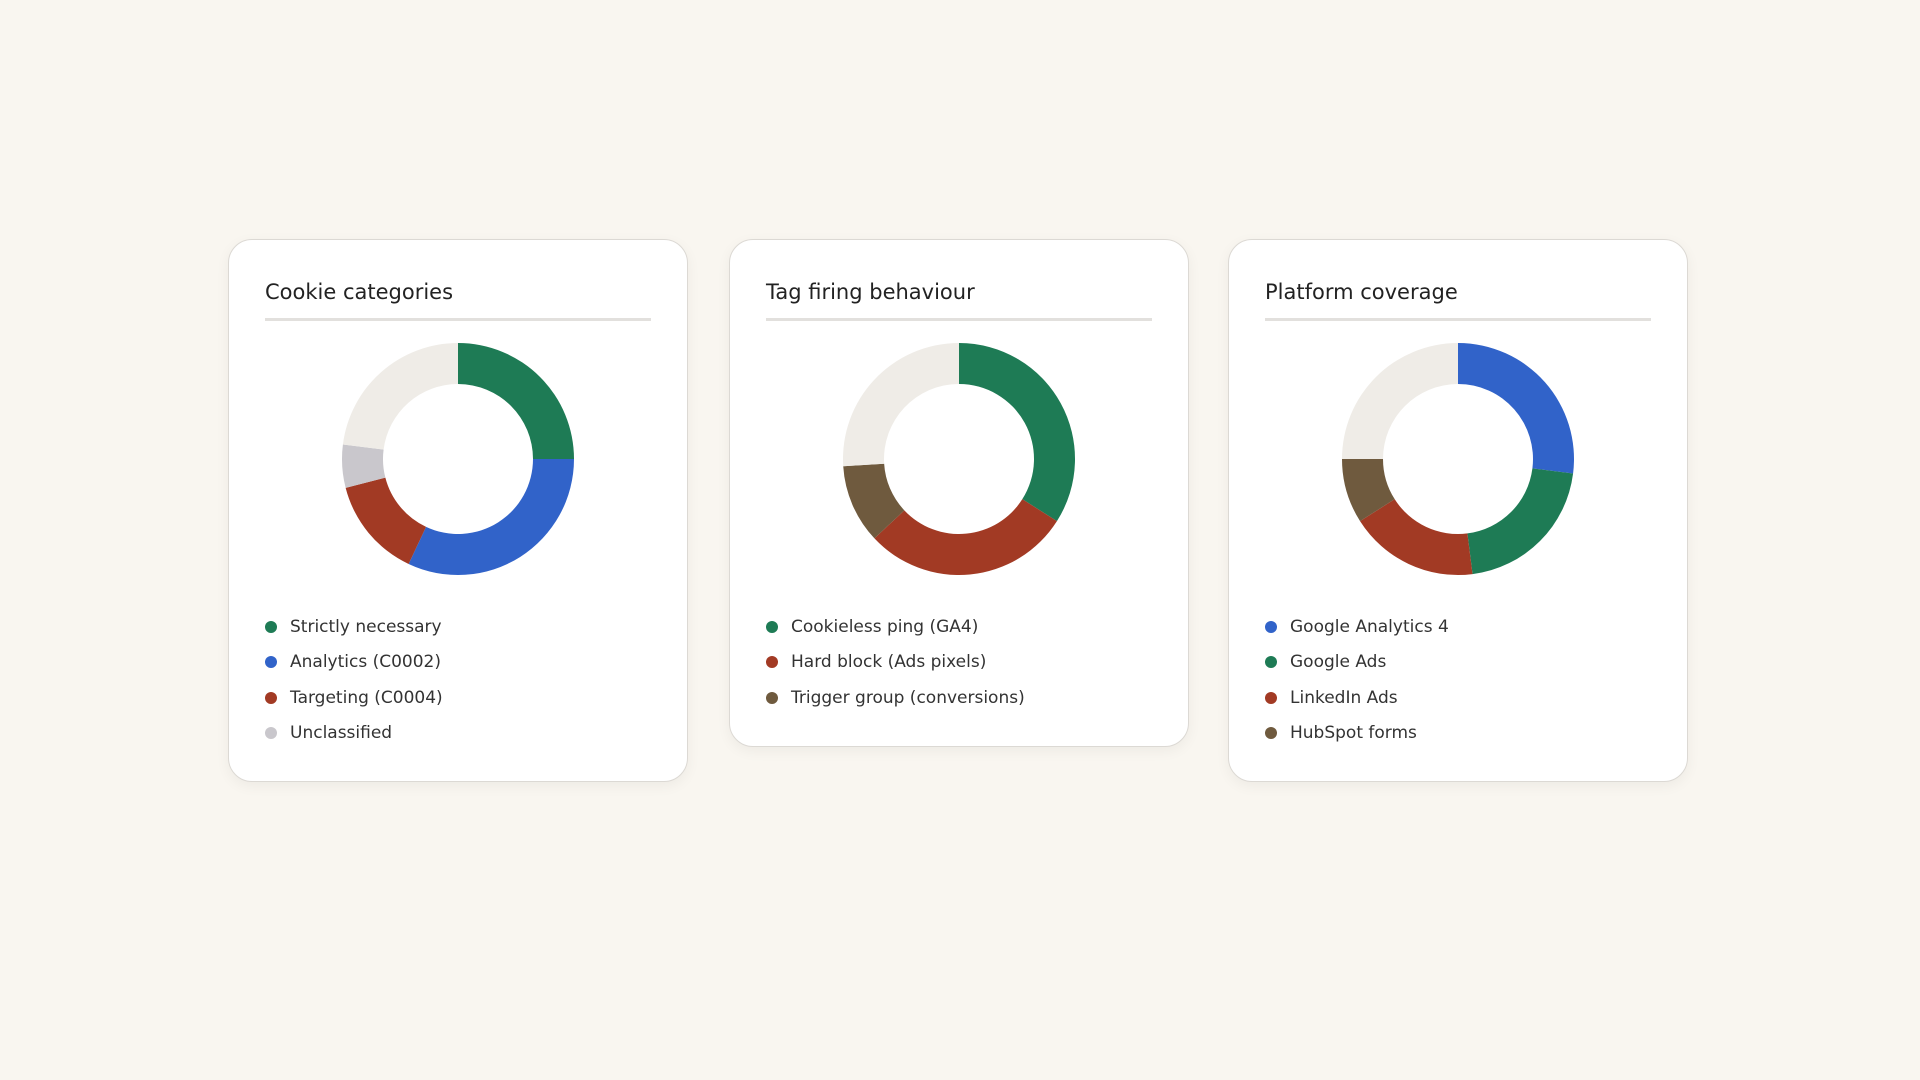 The width and height of the screenshot is (1920, 1080). I want to click on legend-item: Trigger group (conversions), so click(959, 698).